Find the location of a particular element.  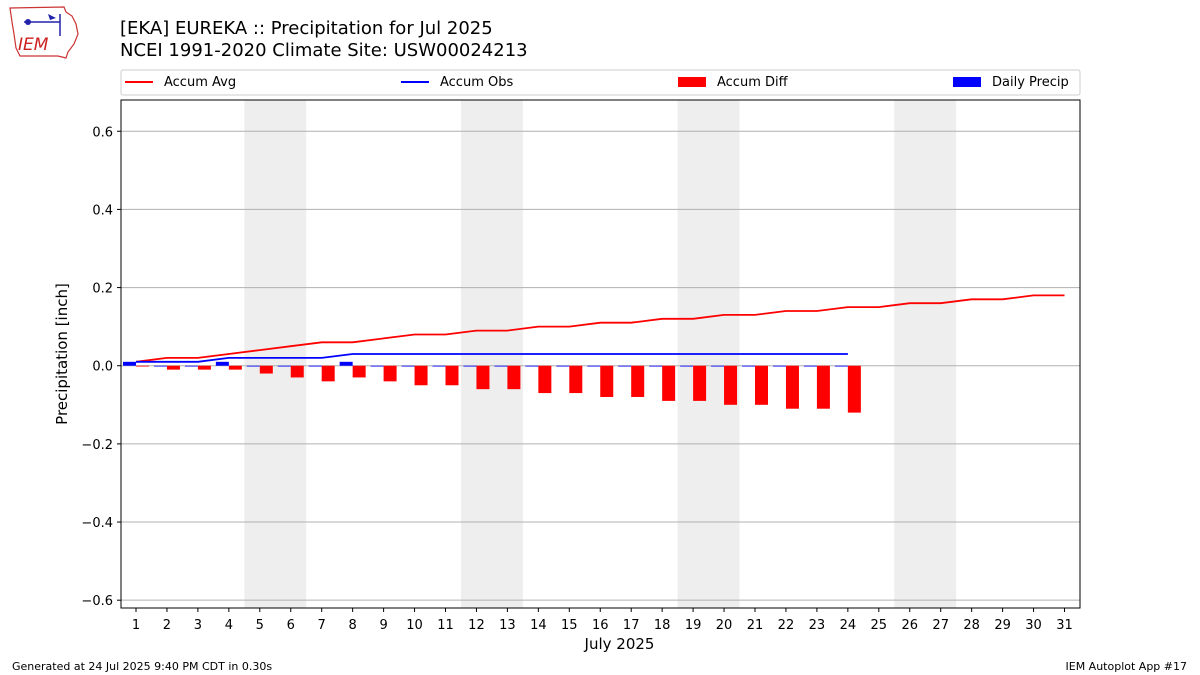

chart-subtitle: NCEI 1991-2020 Climate Site: USW00024213 is located at coordinates (324, 50).